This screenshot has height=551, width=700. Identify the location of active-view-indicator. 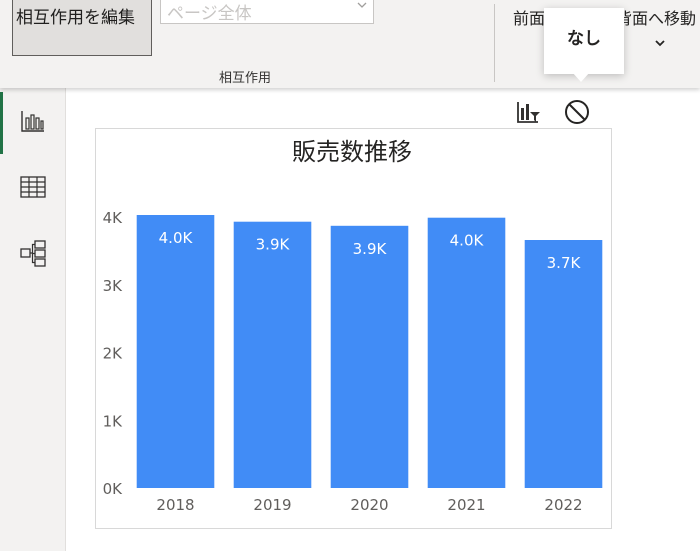
(1, 123).